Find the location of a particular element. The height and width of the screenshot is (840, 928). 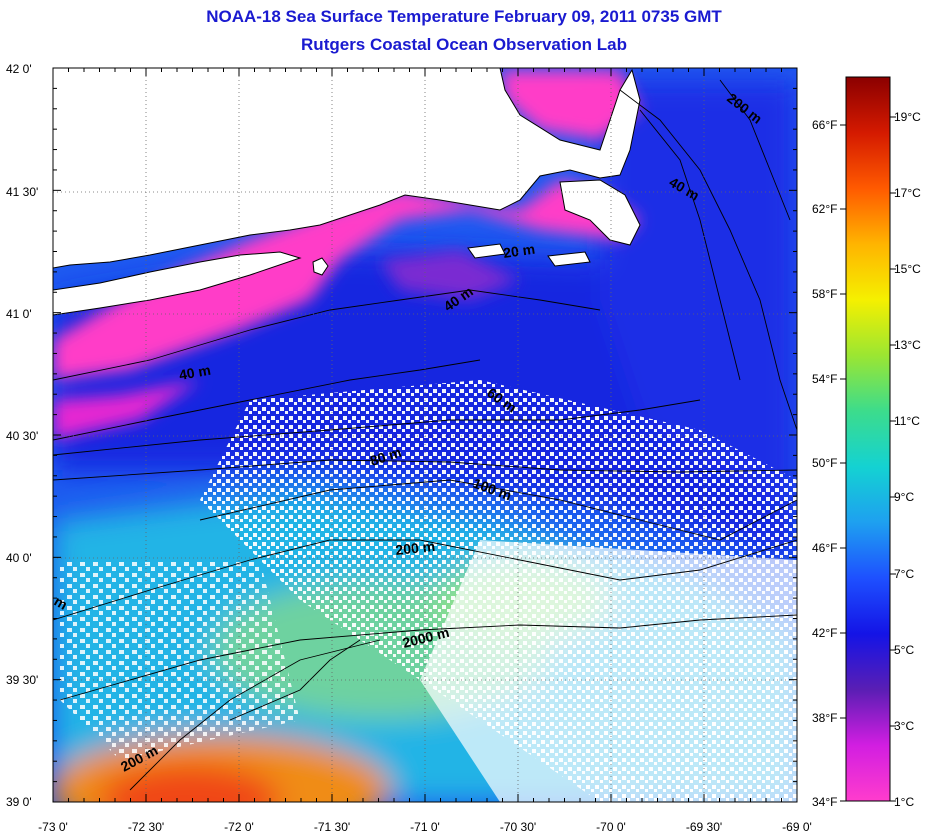

lat-tick-label: 41 30' is located at coordinates (22, 192).